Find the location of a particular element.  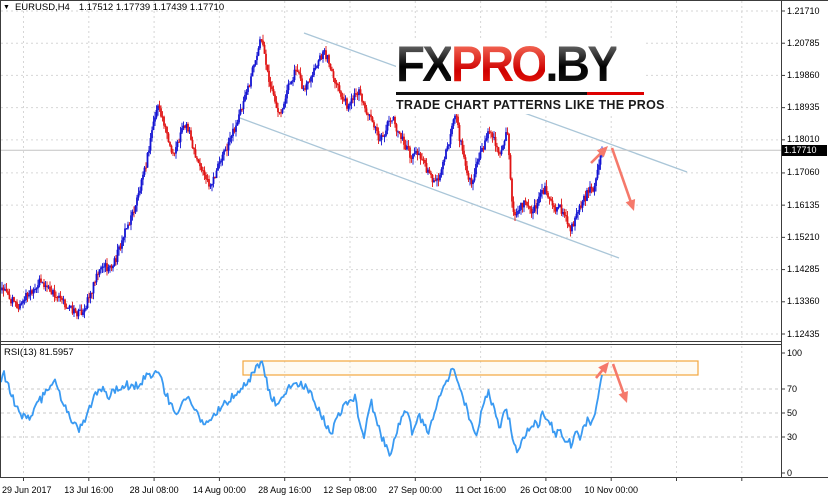

time-tick-label: 28 Jul 08:00 is located at coordinates (154, 490).